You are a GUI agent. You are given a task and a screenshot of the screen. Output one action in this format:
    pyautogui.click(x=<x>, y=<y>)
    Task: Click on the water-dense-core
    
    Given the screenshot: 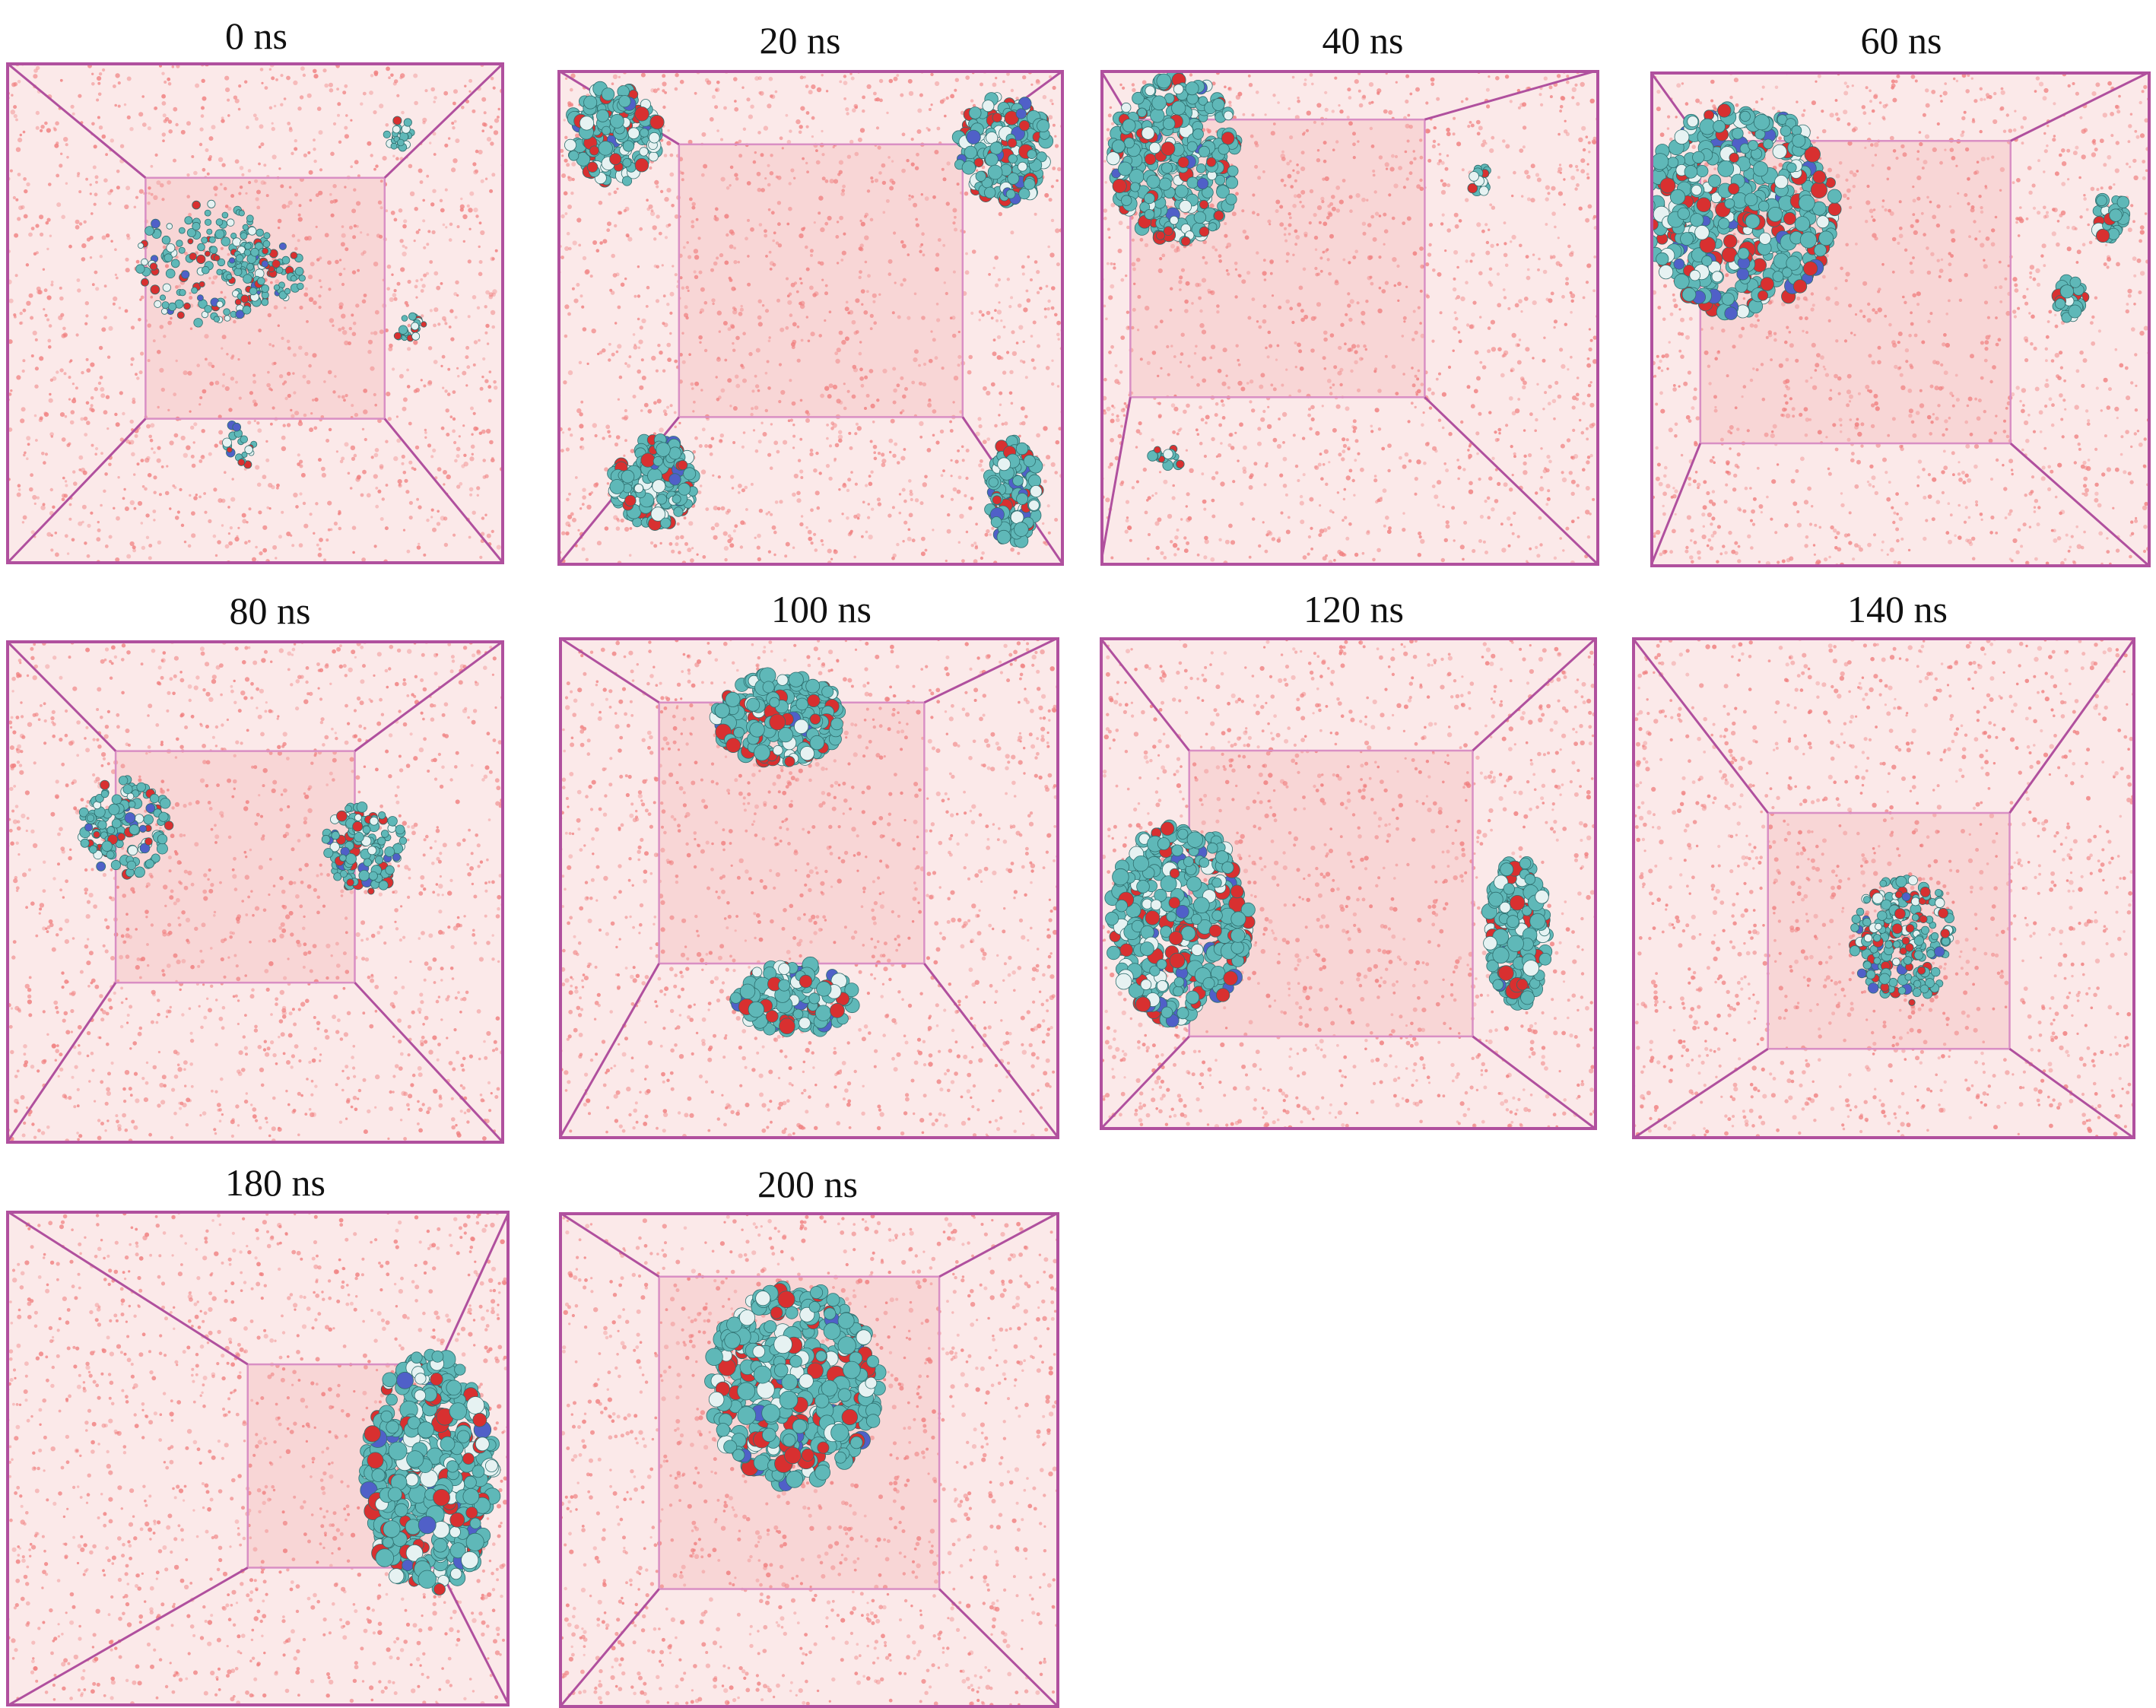 What is the action you would take?
    pyautogui.click(x=820, y=280)
    